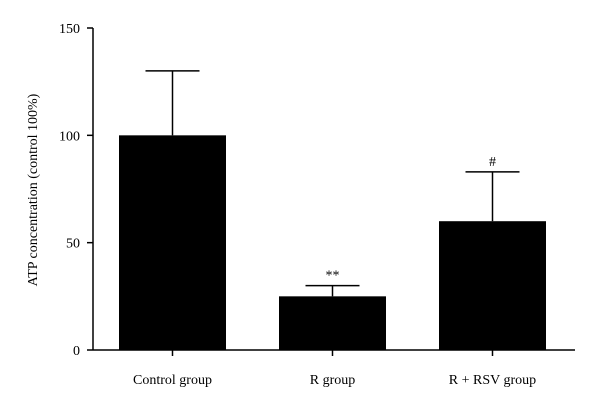 This screenshot has width=600, height=414. I want to click on y-tick-label: 100, so click(69, 136).